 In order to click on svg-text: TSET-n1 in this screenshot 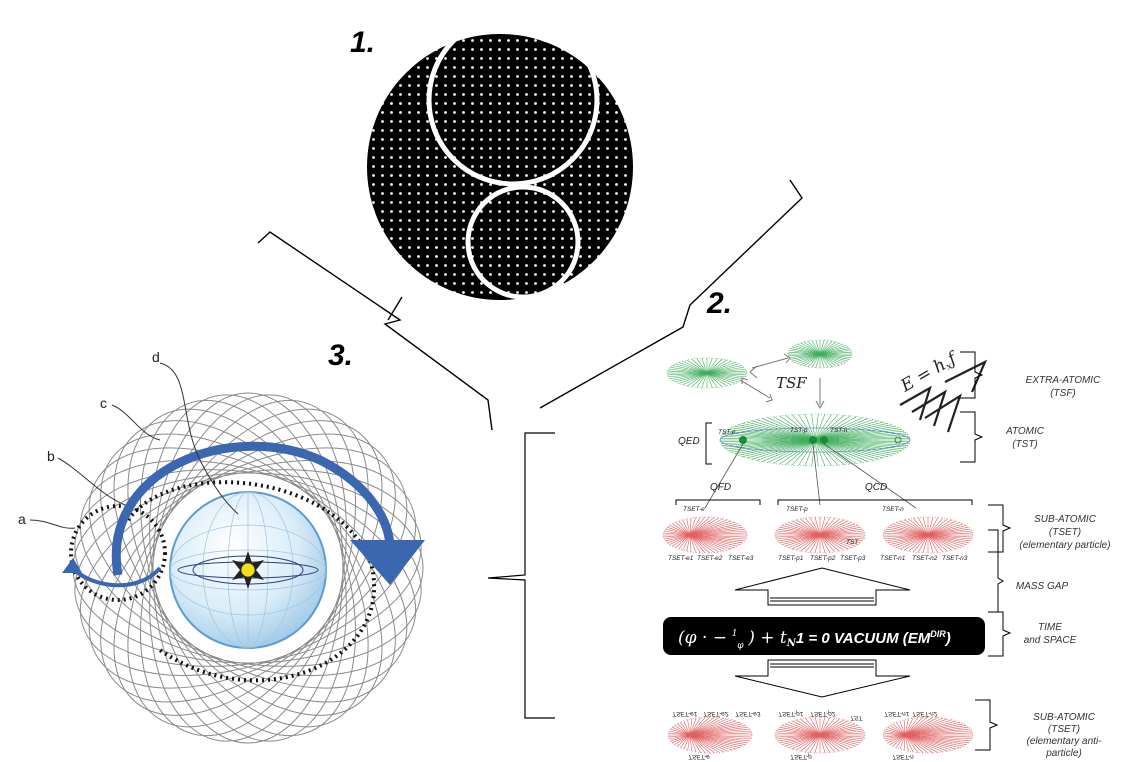, I will do `click(897, 713)`.